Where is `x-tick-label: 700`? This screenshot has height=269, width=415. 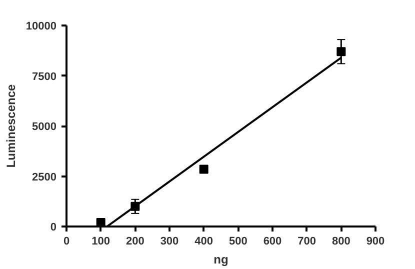 x-tick-label: 700 is located at coordinates (307, 242).